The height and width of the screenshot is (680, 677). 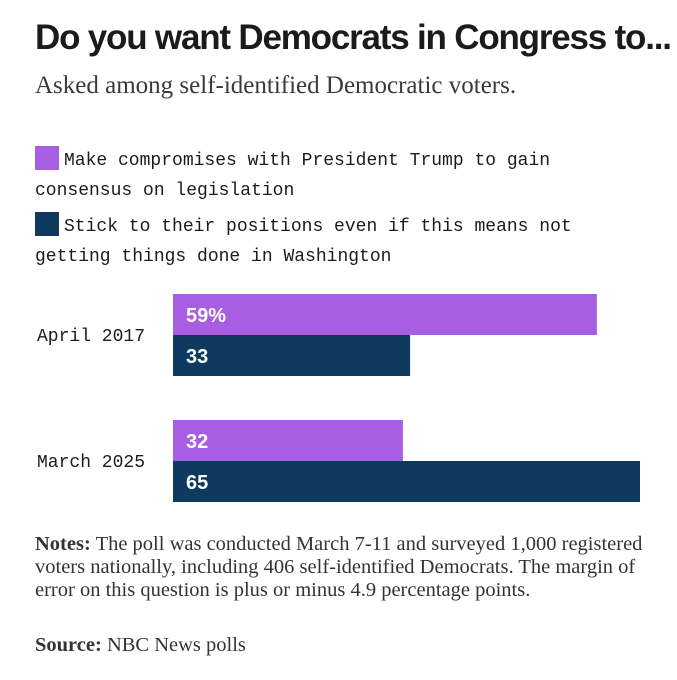 I want to click on category-label-0: April 2017, so click(x=91, y=337).